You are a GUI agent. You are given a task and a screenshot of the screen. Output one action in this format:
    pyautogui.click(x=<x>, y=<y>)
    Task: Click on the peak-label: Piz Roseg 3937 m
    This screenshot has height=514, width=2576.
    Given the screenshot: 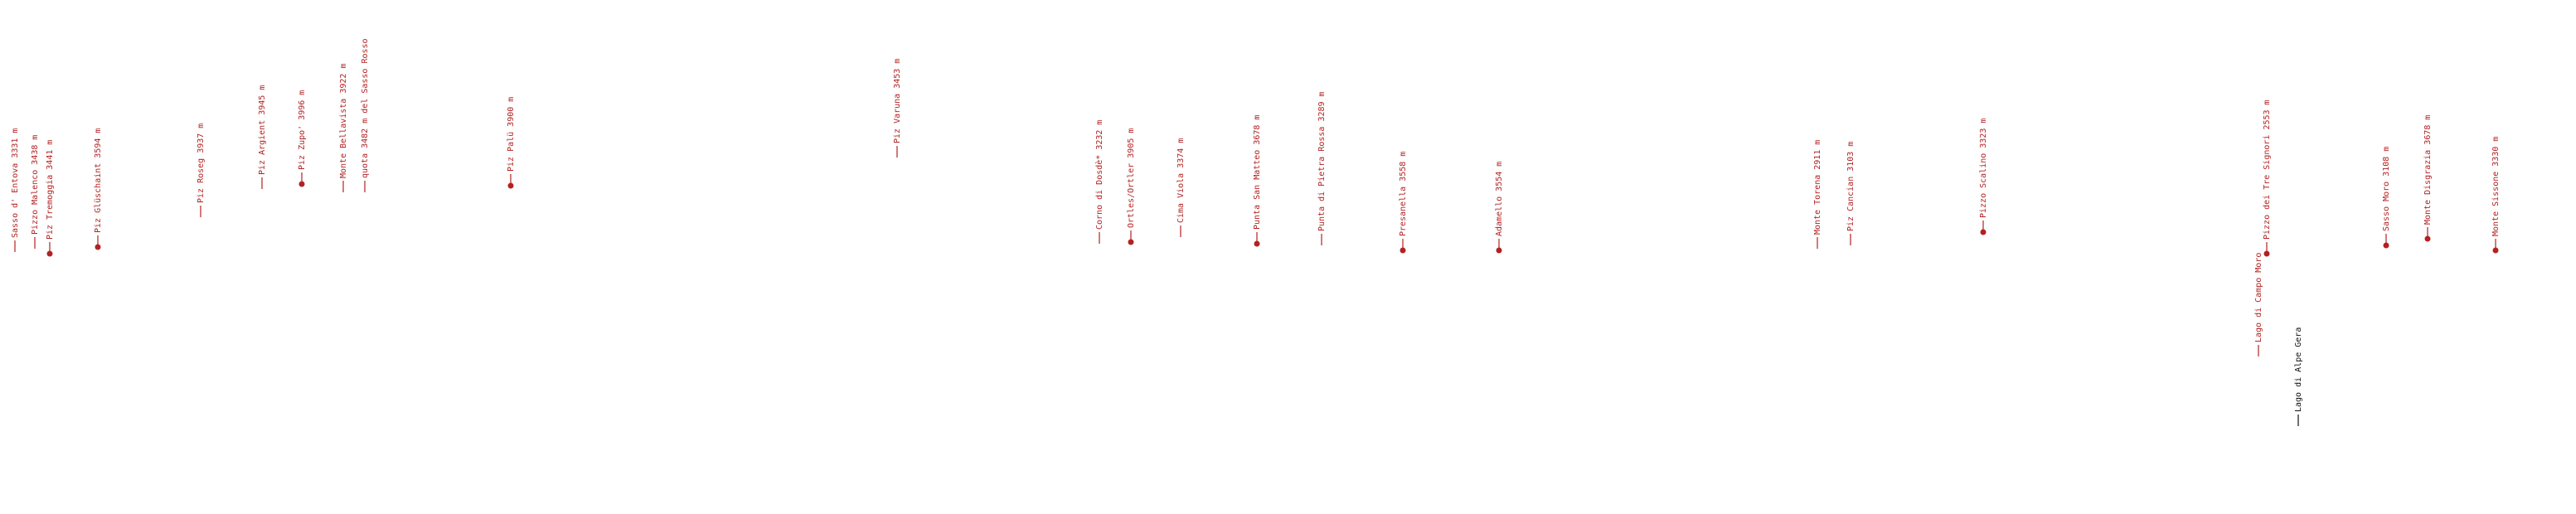 What is the action you would take?
    pyautogui.click(x=201, y=170)
    